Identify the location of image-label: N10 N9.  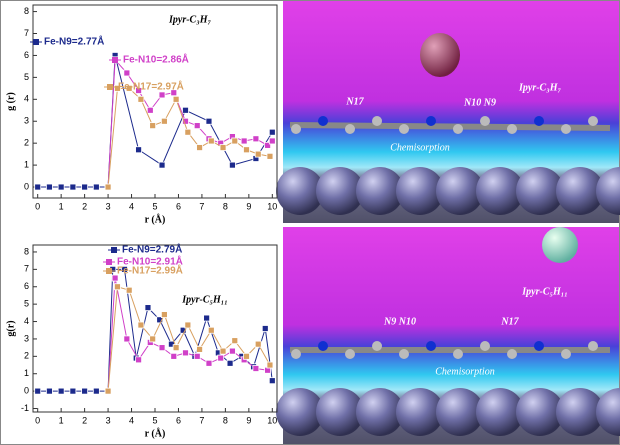
(479, 102).